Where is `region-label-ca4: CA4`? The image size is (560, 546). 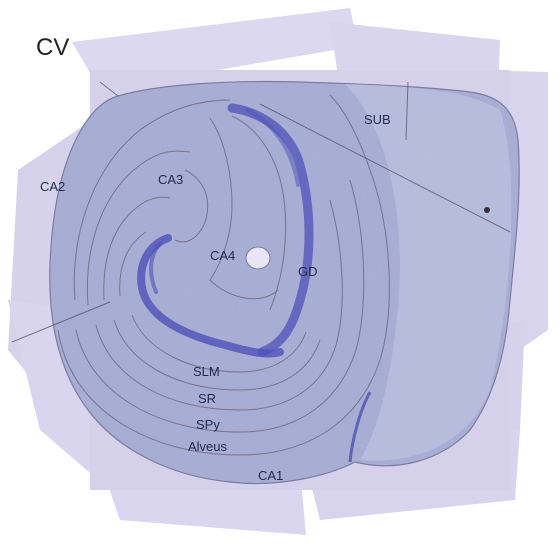
region-label-ca4: CA4 is located at coordinates (223, 255).